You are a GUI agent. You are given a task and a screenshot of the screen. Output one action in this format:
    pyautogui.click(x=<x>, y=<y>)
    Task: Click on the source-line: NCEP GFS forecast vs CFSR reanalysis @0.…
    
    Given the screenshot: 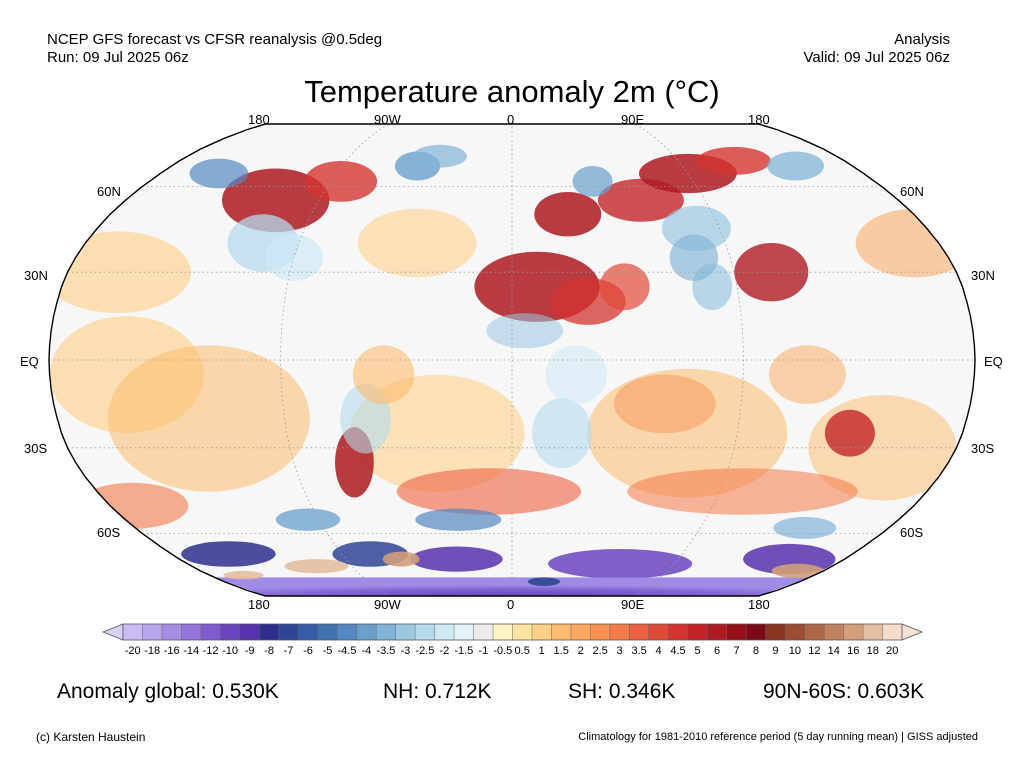 What is the action you would take?
    pyautogui.click(x=215, y=39)
    